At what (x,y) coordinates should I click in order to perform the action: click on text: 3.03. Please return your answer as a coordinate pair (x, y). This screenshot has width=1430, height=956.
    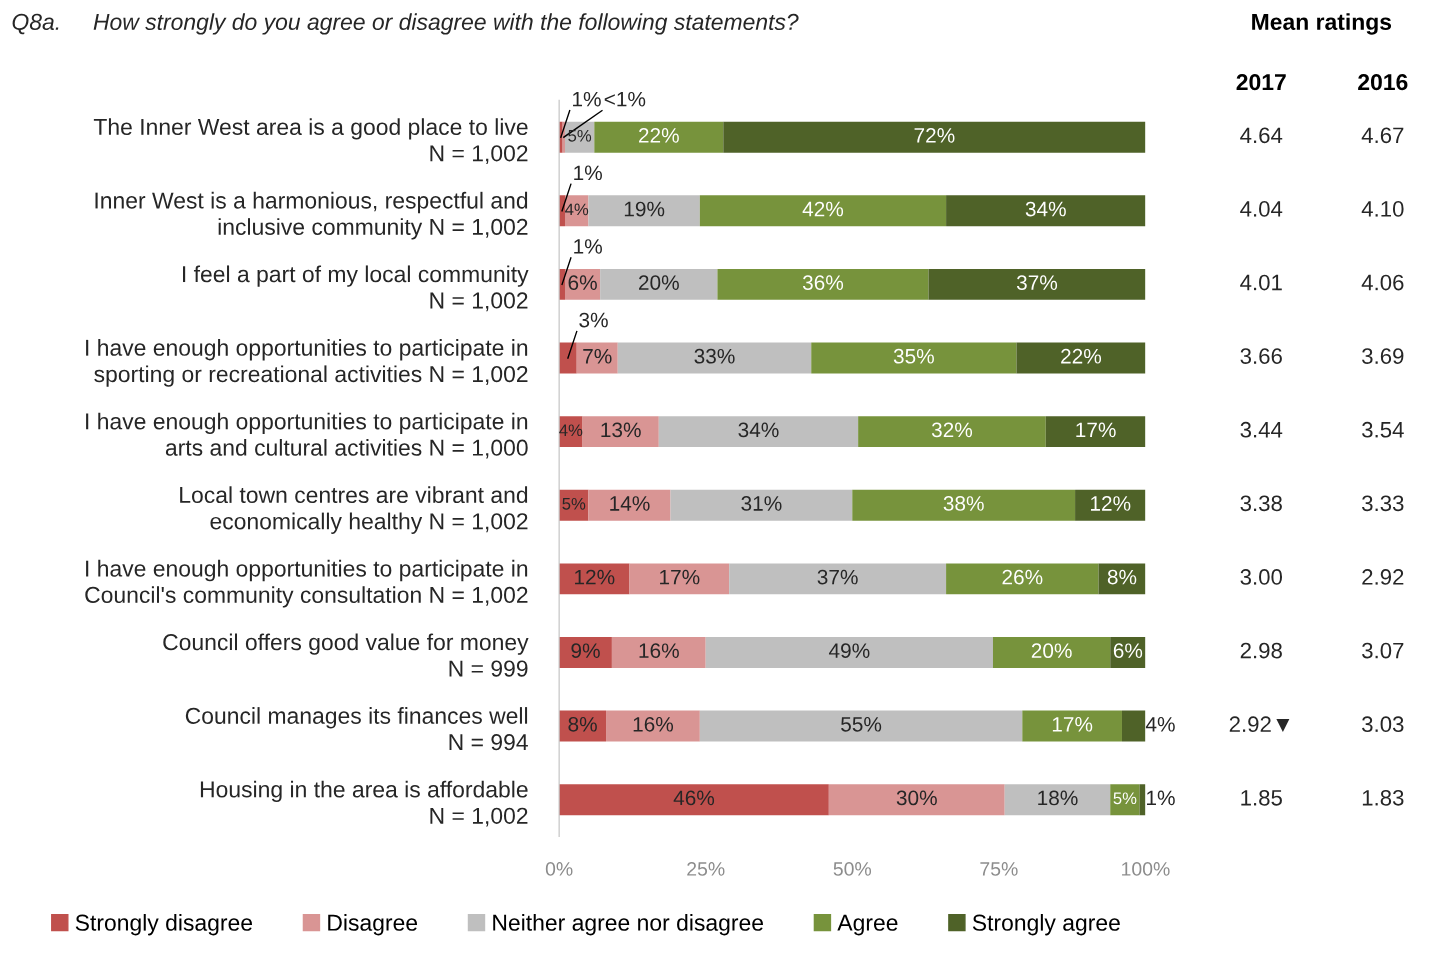
    Looking at the image, I should click on (1383, 724).